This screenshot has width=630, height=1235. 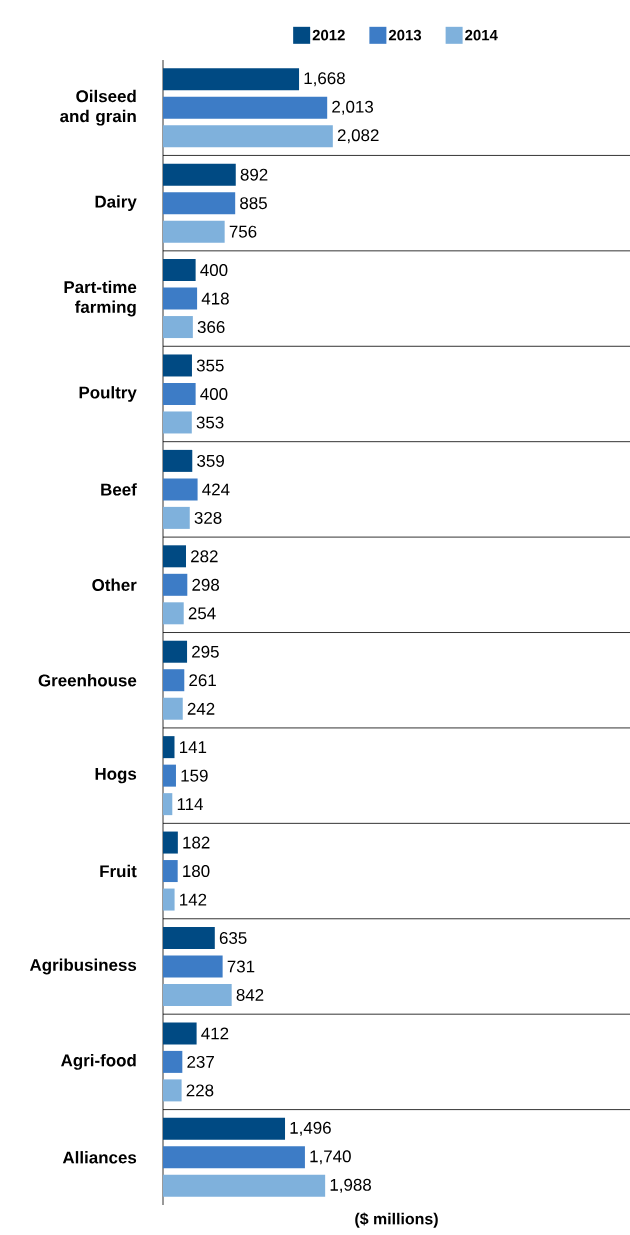 What do you see at coordinates (216, 489) in the screenshot?
I see `data-label: 424` at bounding box center [216, 489].